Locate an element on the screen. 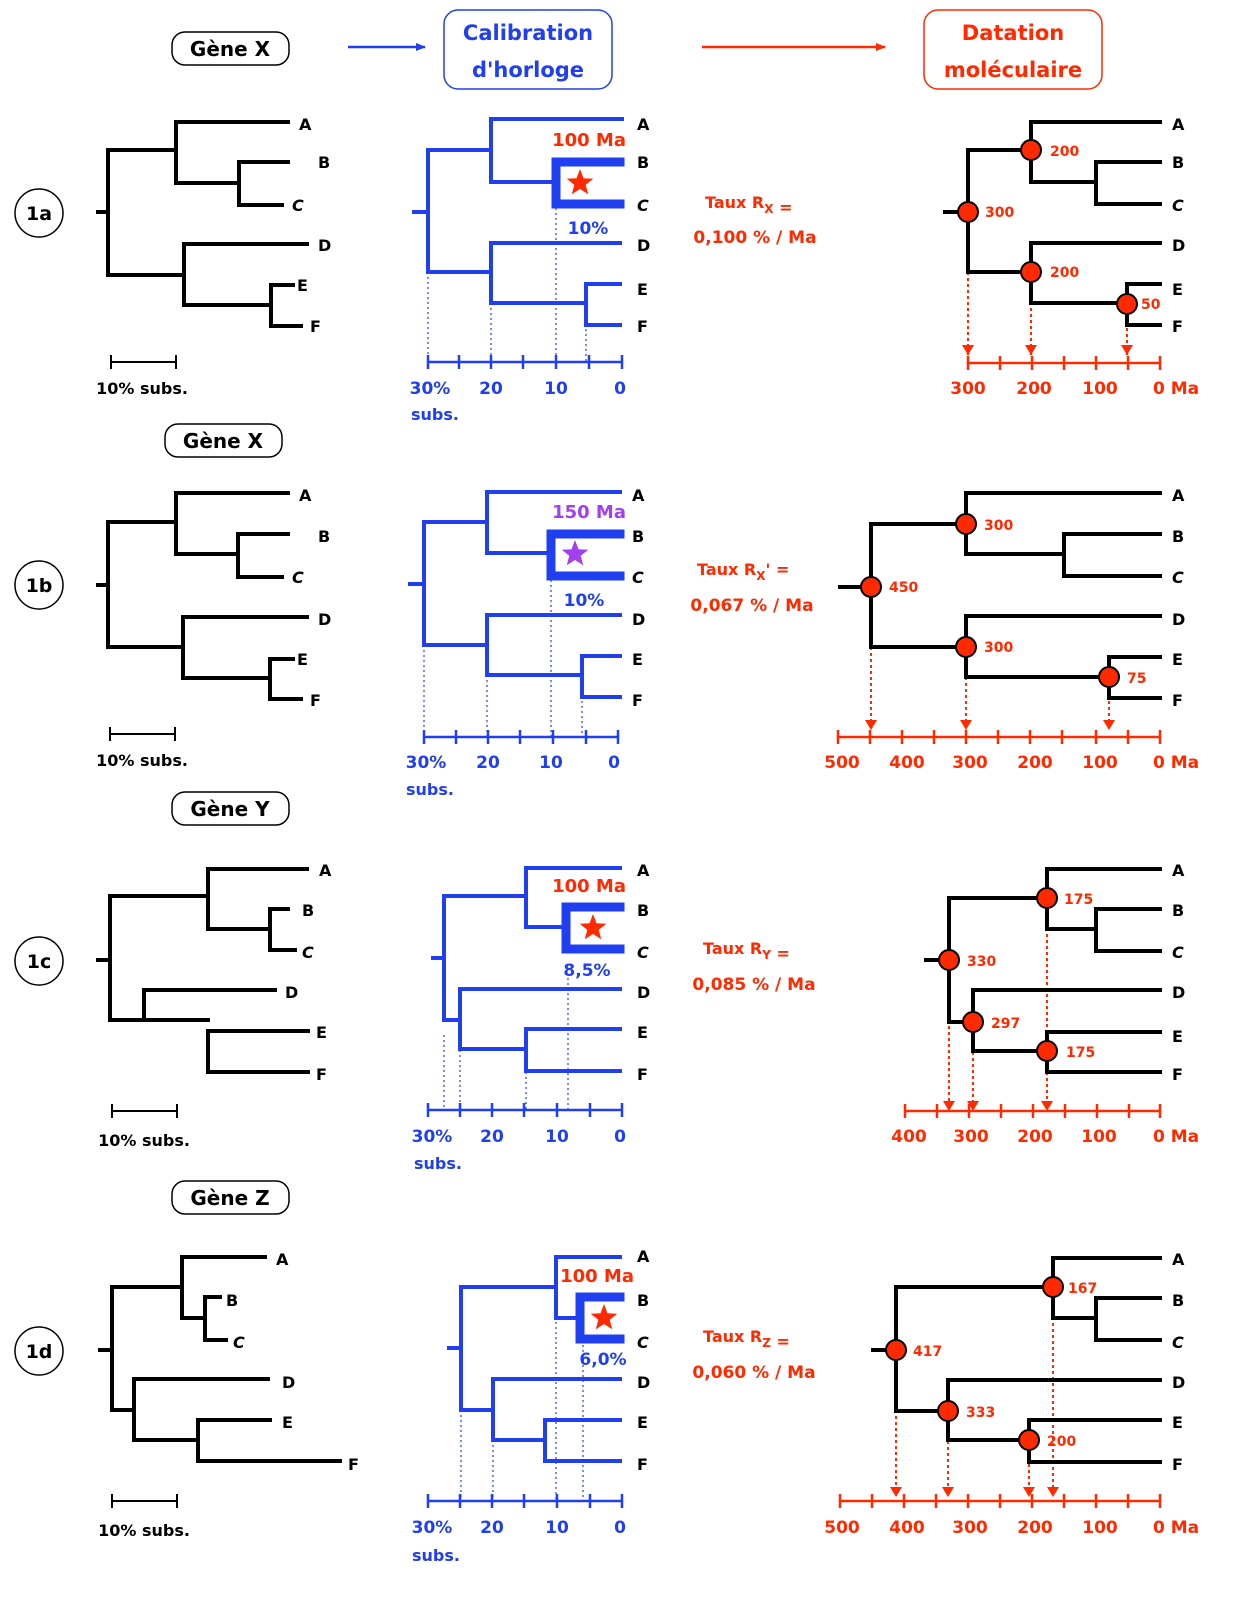 Image resolution: width=1249 pixels, height=1610 pixels. rate-value: 0,067 % / Ma is located at coordinates (751, 606).